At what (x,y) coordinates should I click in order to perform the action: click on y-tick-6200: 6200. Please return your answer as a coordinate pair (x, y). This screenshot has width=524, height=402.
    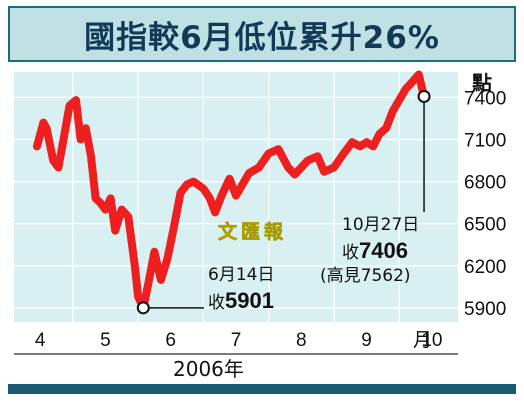
    Looking at the image, I should click on (485, 267).